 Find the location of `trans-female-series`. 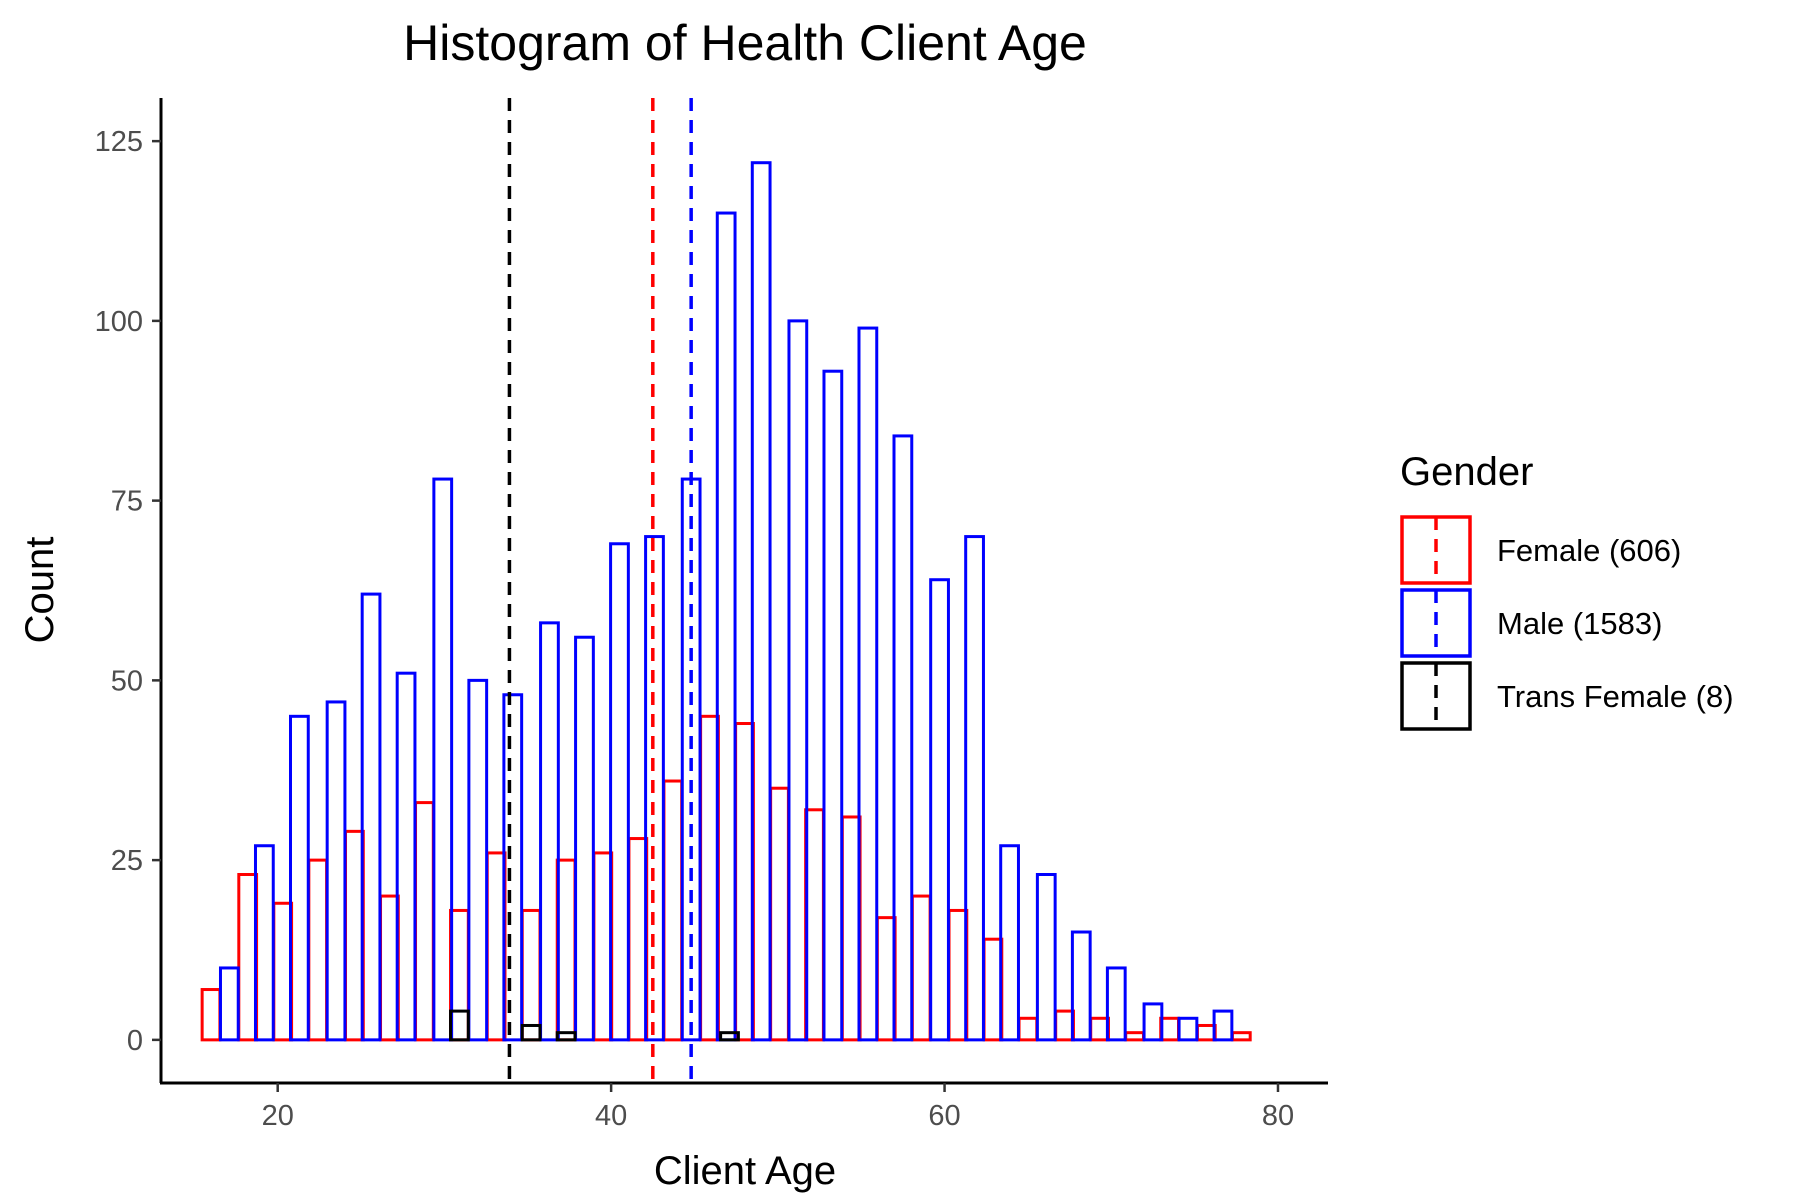

trans-female-series is located at coordinates (594, 1025).